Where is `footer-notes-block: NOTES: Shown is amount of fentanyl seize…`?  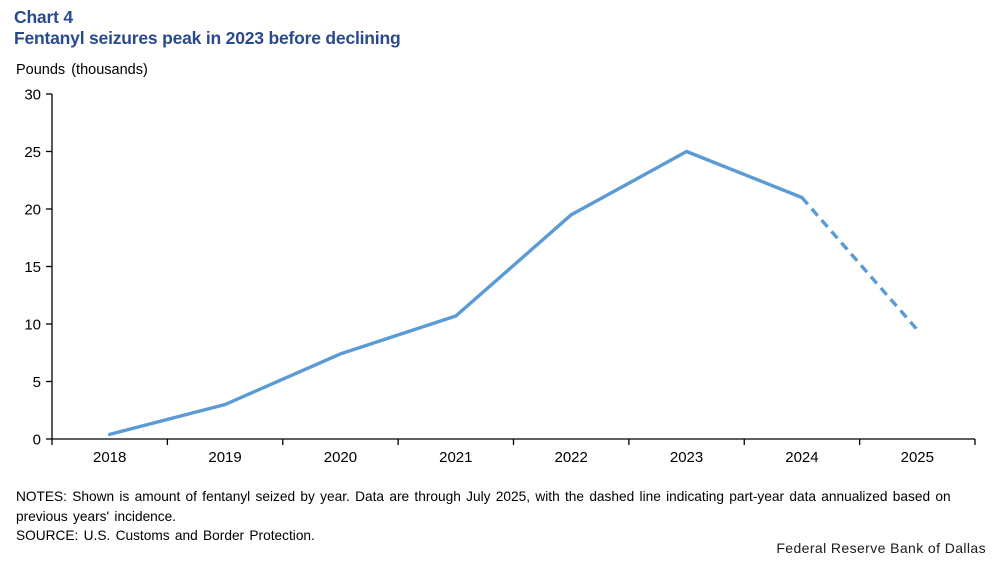
footer-notes-block: NOTES: Shown is amount of fentanyl seize… is located at coordinates (486, 516).